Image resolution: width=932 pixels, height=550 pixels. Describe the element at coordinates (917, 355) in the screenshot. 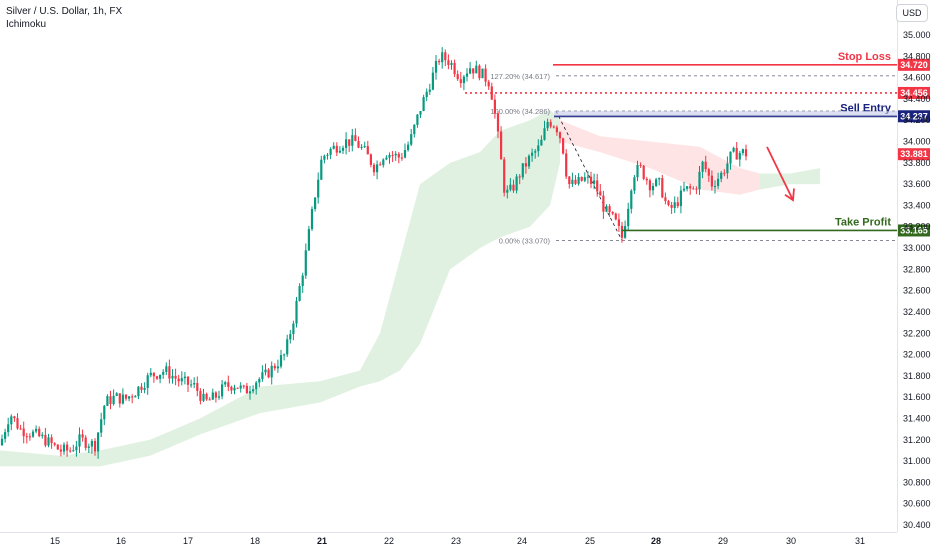

I see `y-tick-label: 32.000` at that location.